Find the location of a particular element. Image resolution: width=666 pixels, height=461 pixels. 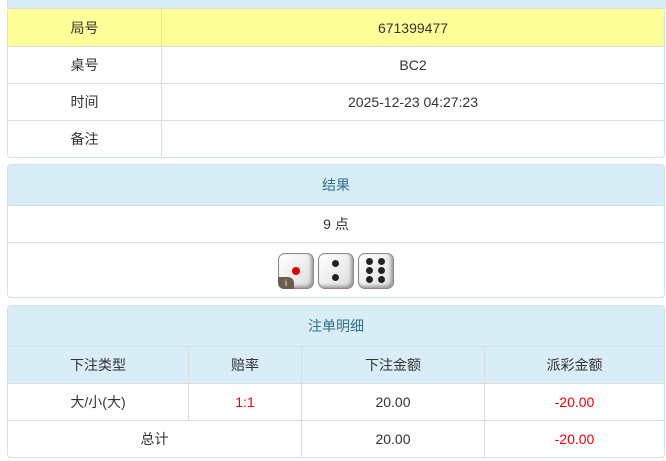

dice-row: i is located at coordinates (336, 270).